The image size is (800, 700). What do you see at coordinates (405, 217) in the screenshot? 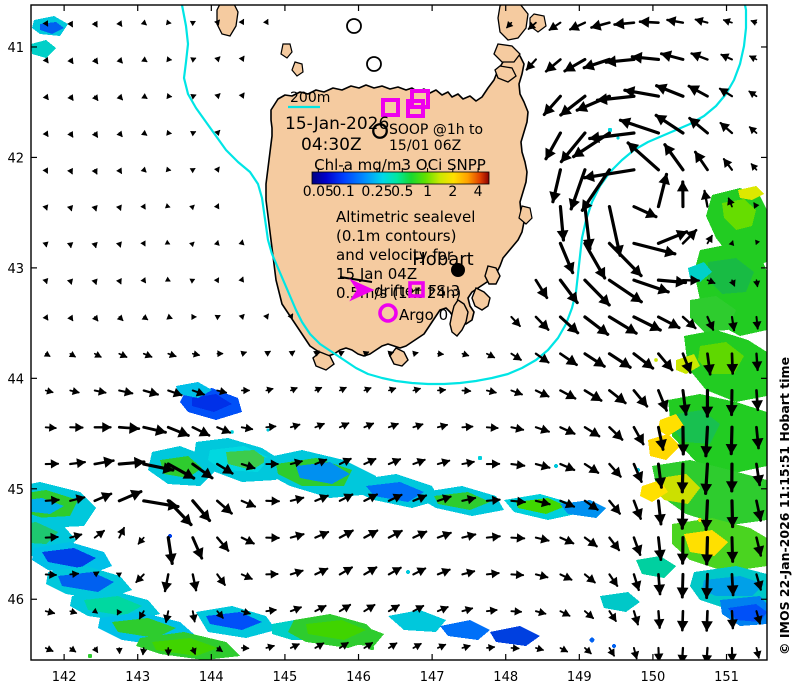
I see `info-line: Altimetric sealevel` at bounding box center [405, 217].